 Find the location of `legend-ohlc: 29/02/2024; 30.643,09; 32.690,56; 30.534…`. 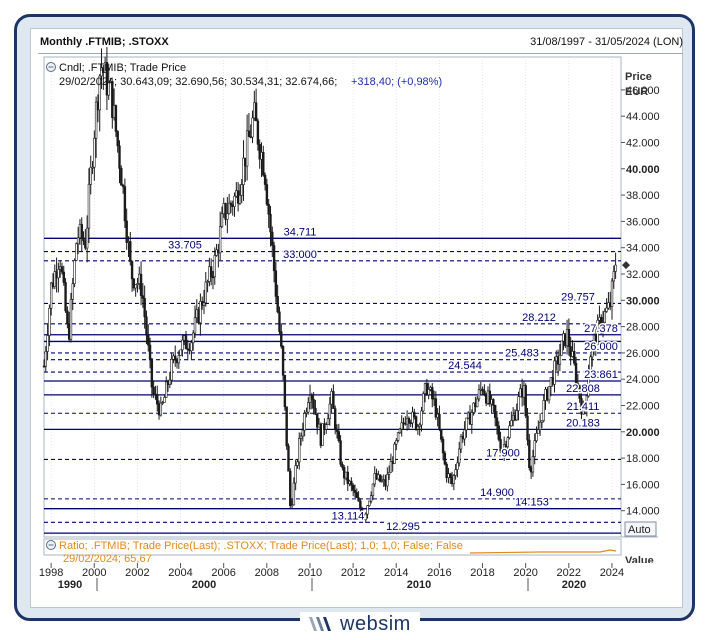

legend-ohlc: 29/02/2024; 30.643,09; 32.690,56; 30.534… is located at coordinates (198, 82).